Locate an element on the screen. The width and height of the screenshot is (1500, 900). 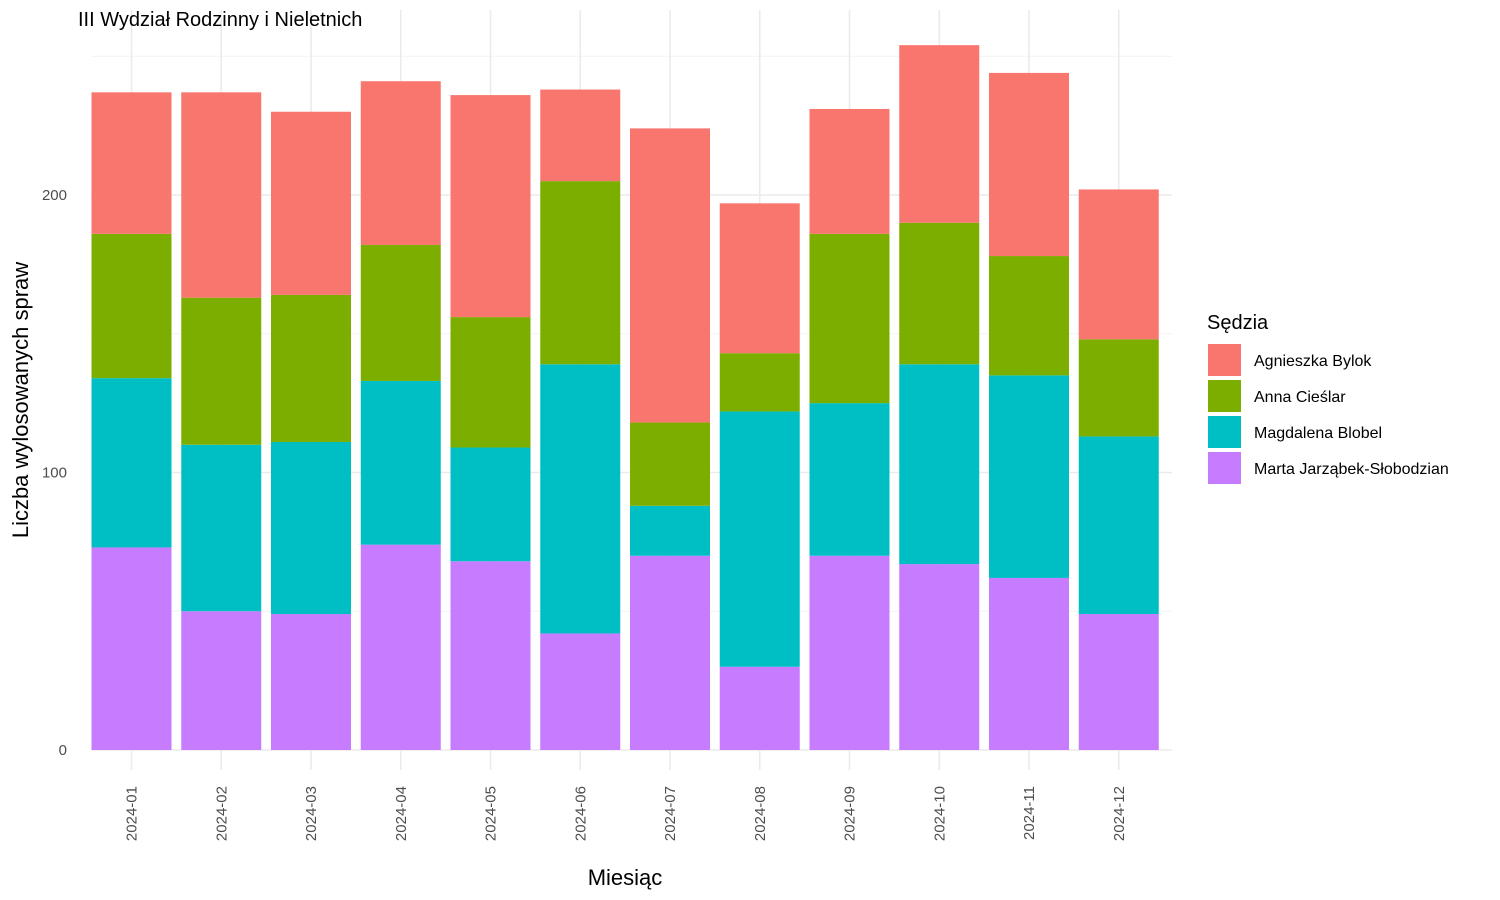
x-tick-label: 2024-10 is located at coordinates (939, 813).